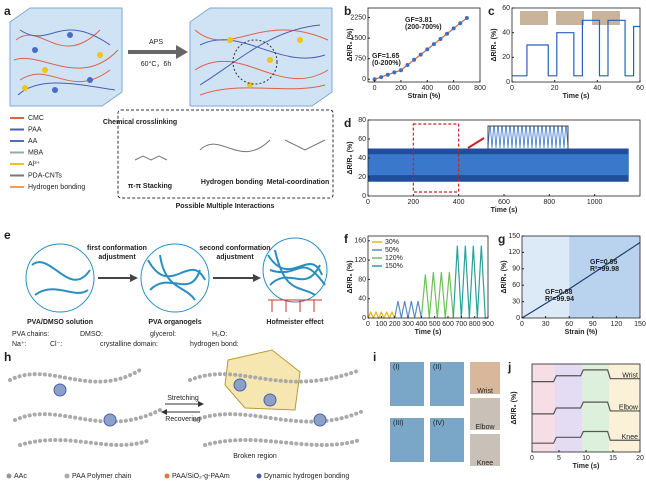 The image size is (646, 484). What do you see at coordinates (485, 427) in the screenshot?
I see `joint-label: Elbow` at bounding box center [485, 427].